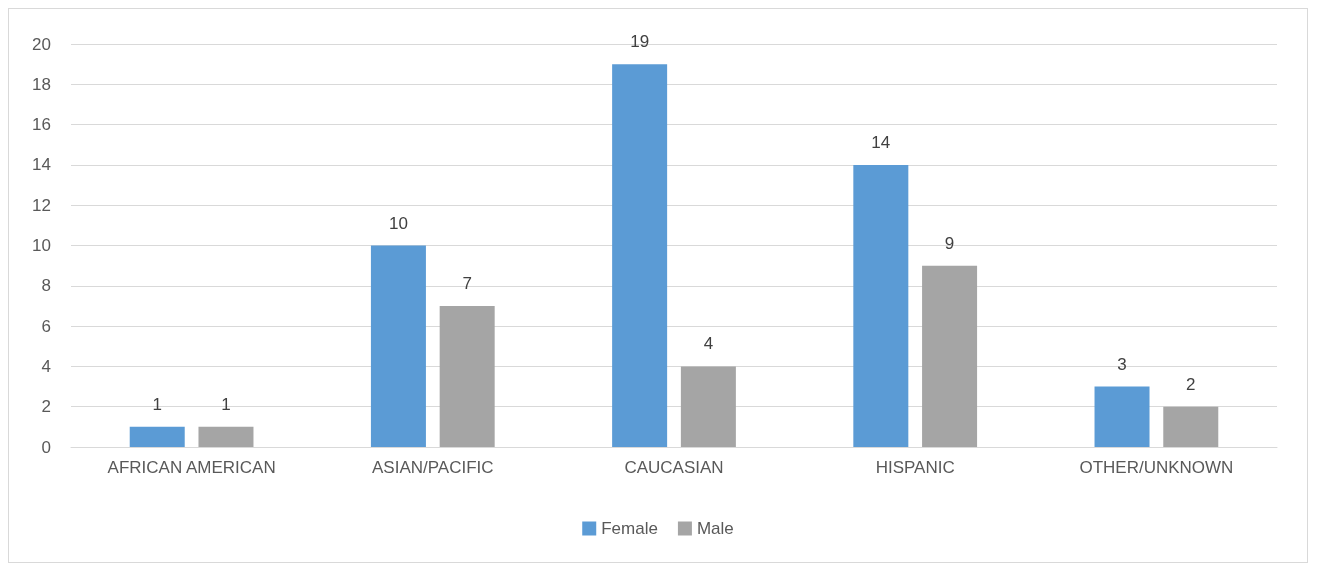  What do you see at coordinates (46, 447) in the screenshot?
I see `y-tick-label: 0` at bounding box center [46, 447].